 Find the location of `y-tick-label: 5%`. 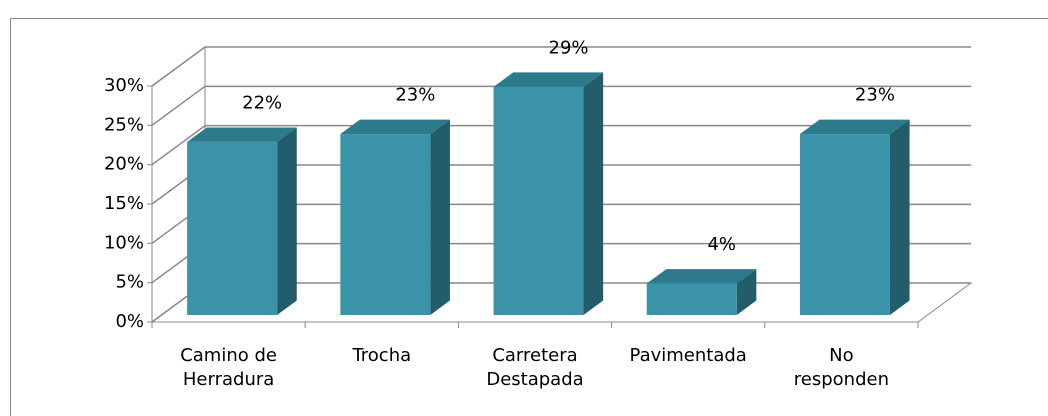

y-tick-label: 5% is located at coordinates (129, 282).